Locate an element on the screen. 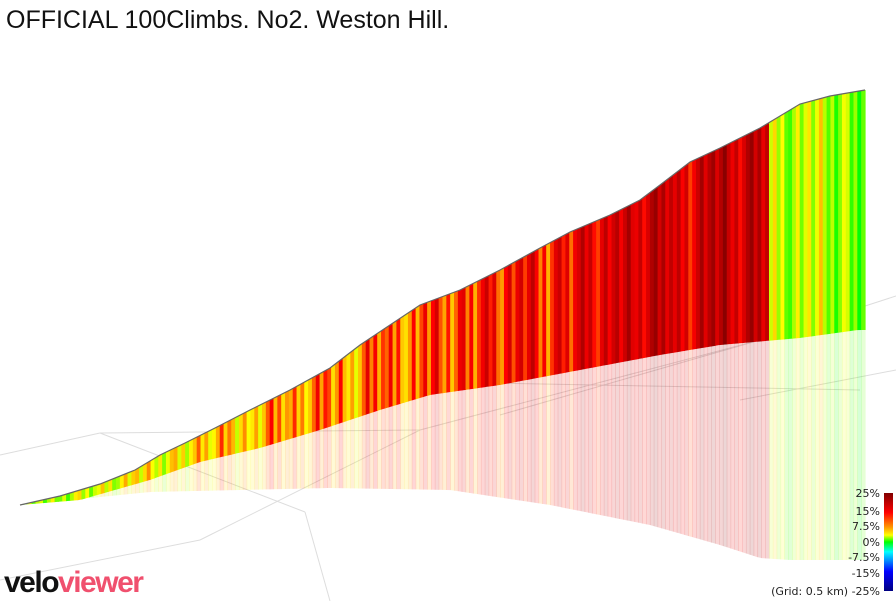 The width and height of the screenshot is (896, 601). legend-grid-note: (Grid: 0.5 km) -25% is located at coordinates (825, 591).